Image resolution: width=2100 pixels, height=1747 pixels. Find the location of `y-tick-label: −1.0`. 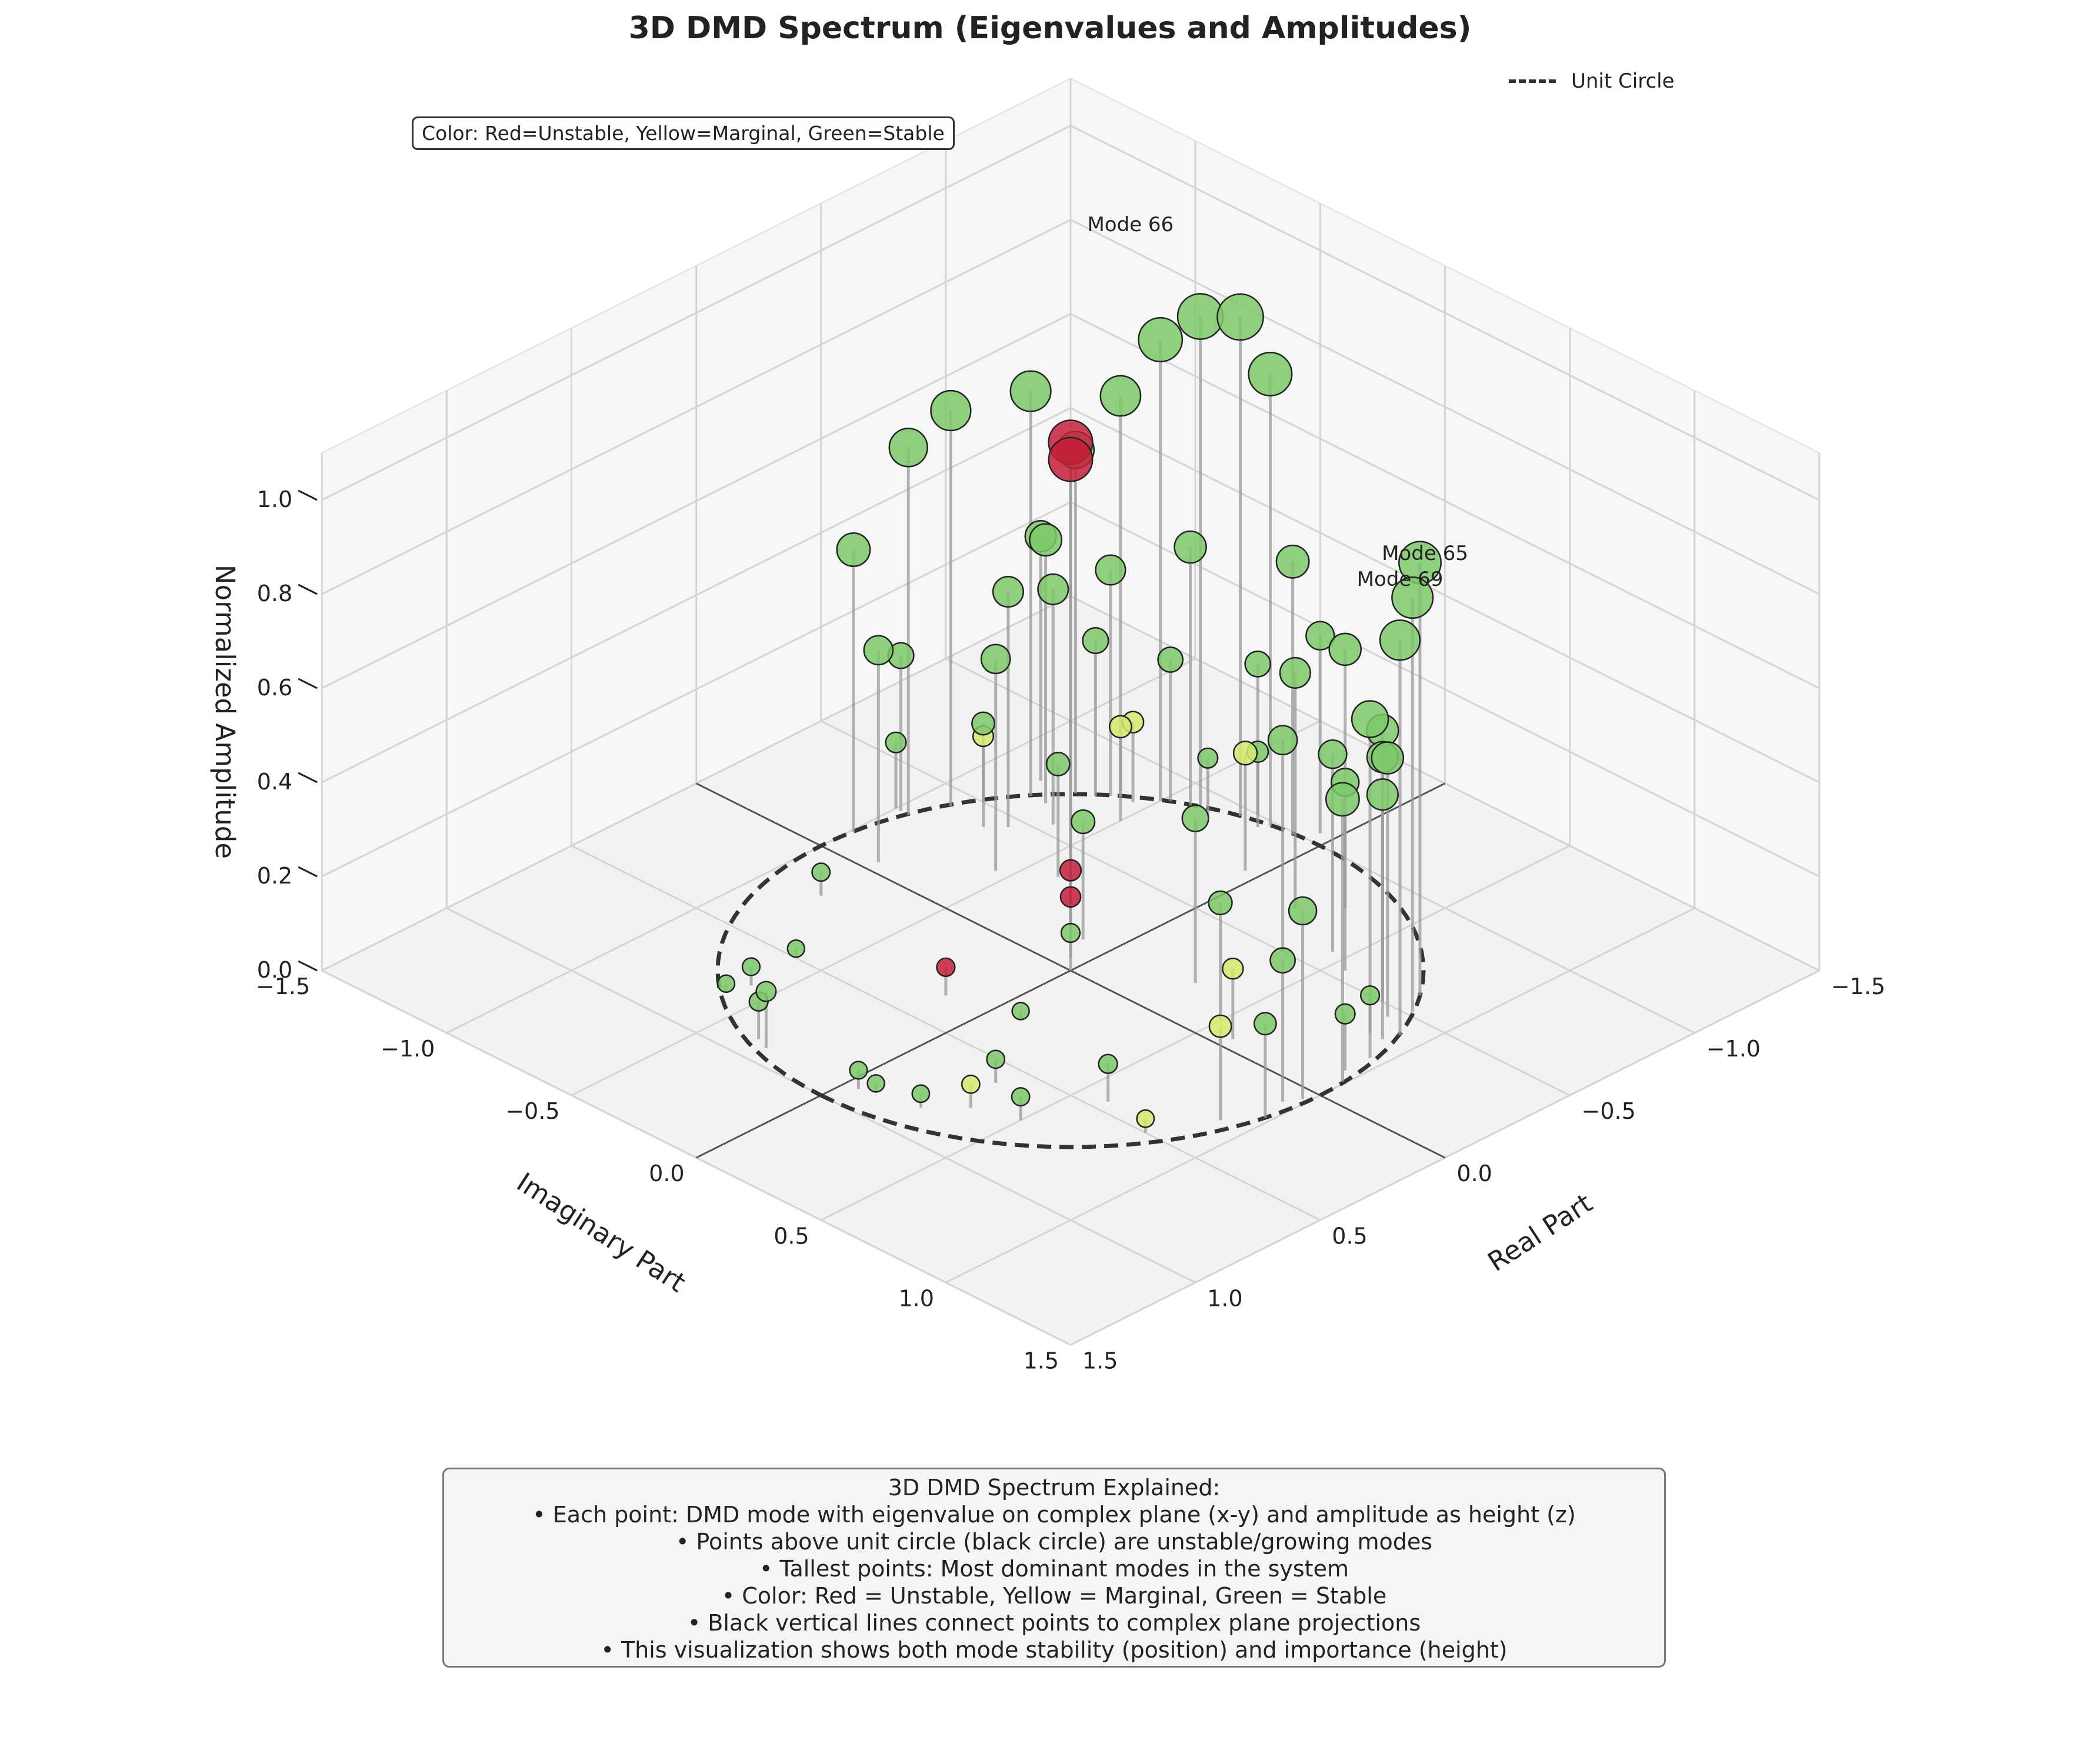

y-tick-label: −1.0 is located at coordinates (408, 1049).